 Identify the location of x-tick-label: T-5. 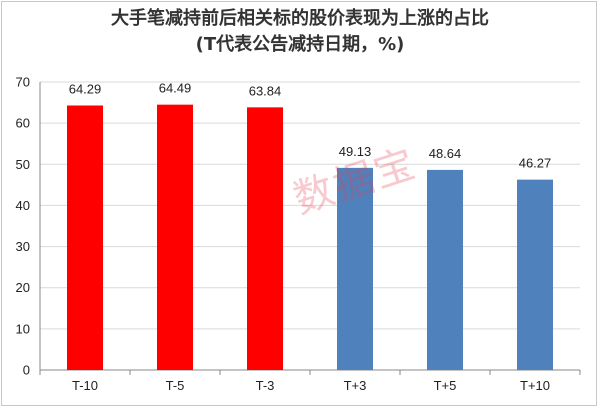
(175, 385).